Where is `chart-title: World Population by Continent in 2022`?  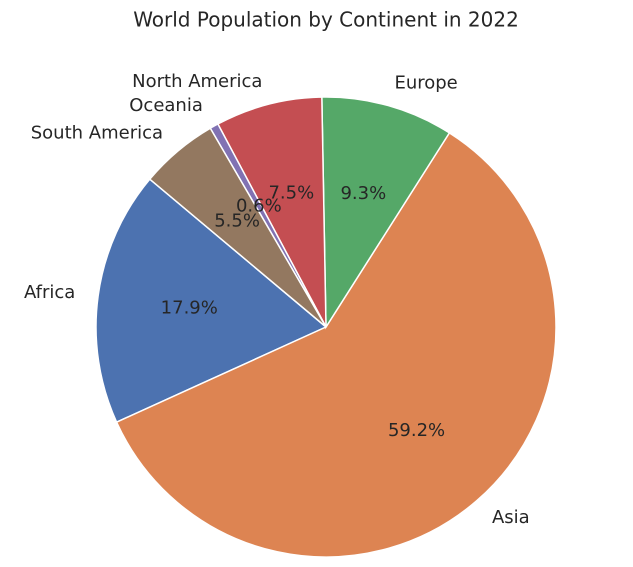
chart-title: World Population by Continent in 2022 is located at coordinates (326, 20).